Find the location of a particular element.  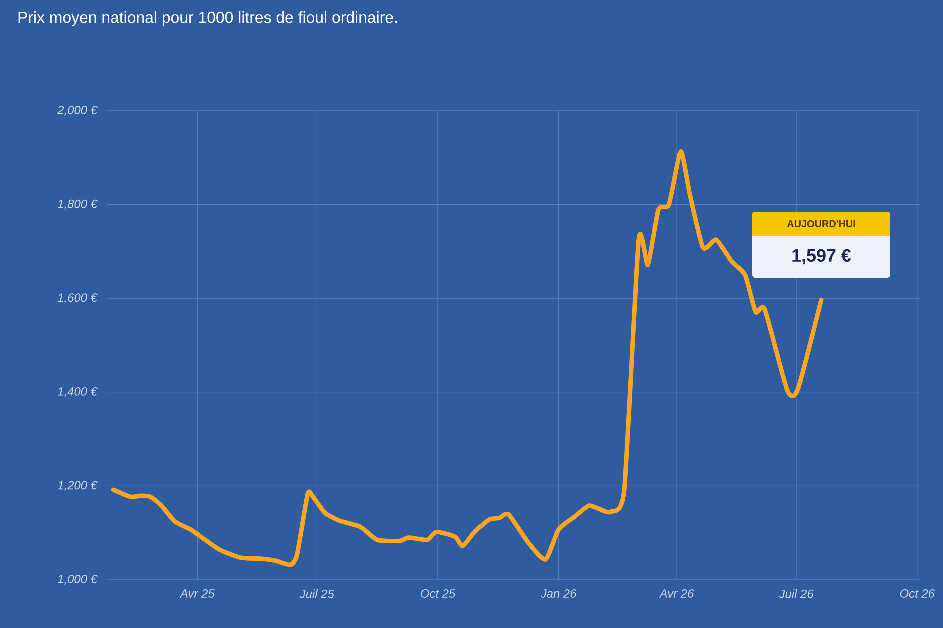

chart-title: Prix moyen national pour 1000 litres de fioul ordinaire. is located at coordinates (207, 19).